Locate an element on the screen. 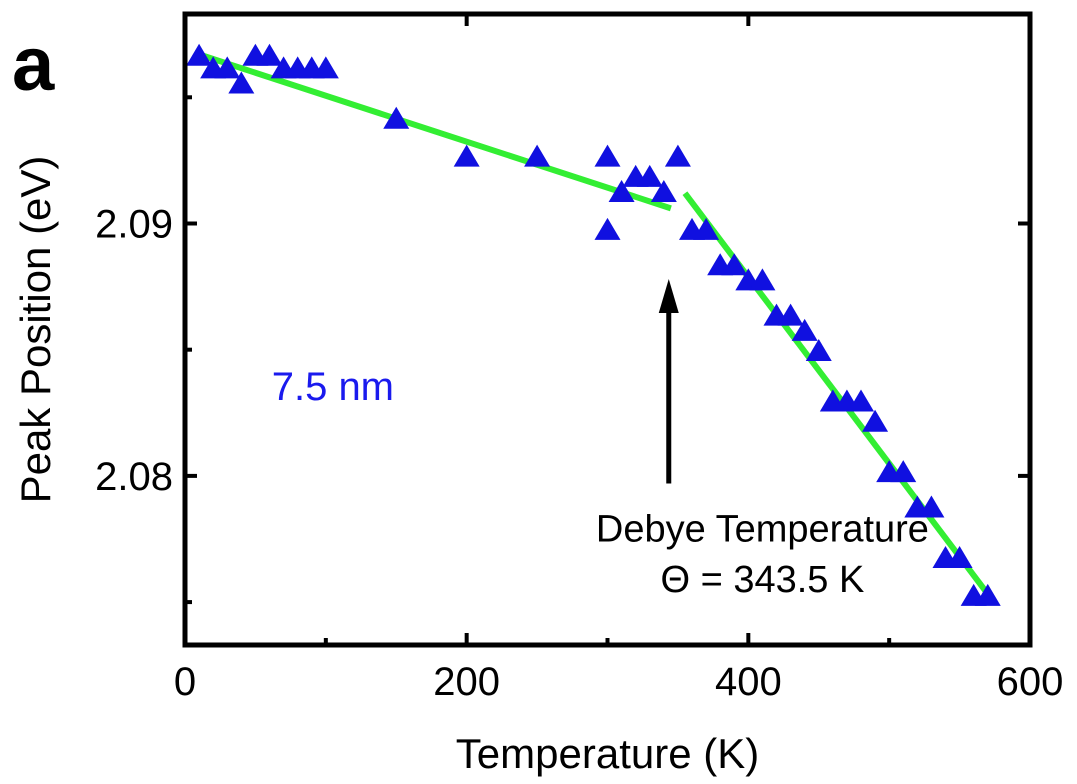 This screenshot has height=784, width=1077. x-tick-label: 600 is located at coordinates (1030, 682).